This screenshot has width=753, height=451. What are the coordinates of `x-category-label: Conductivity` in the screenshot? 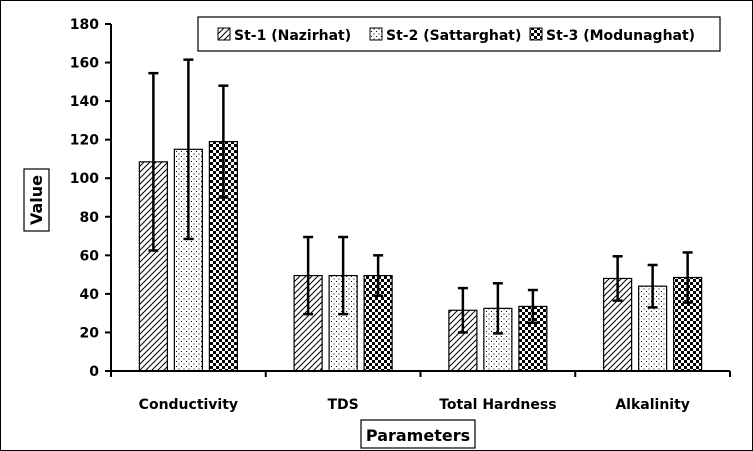 It's located at (188, 405).